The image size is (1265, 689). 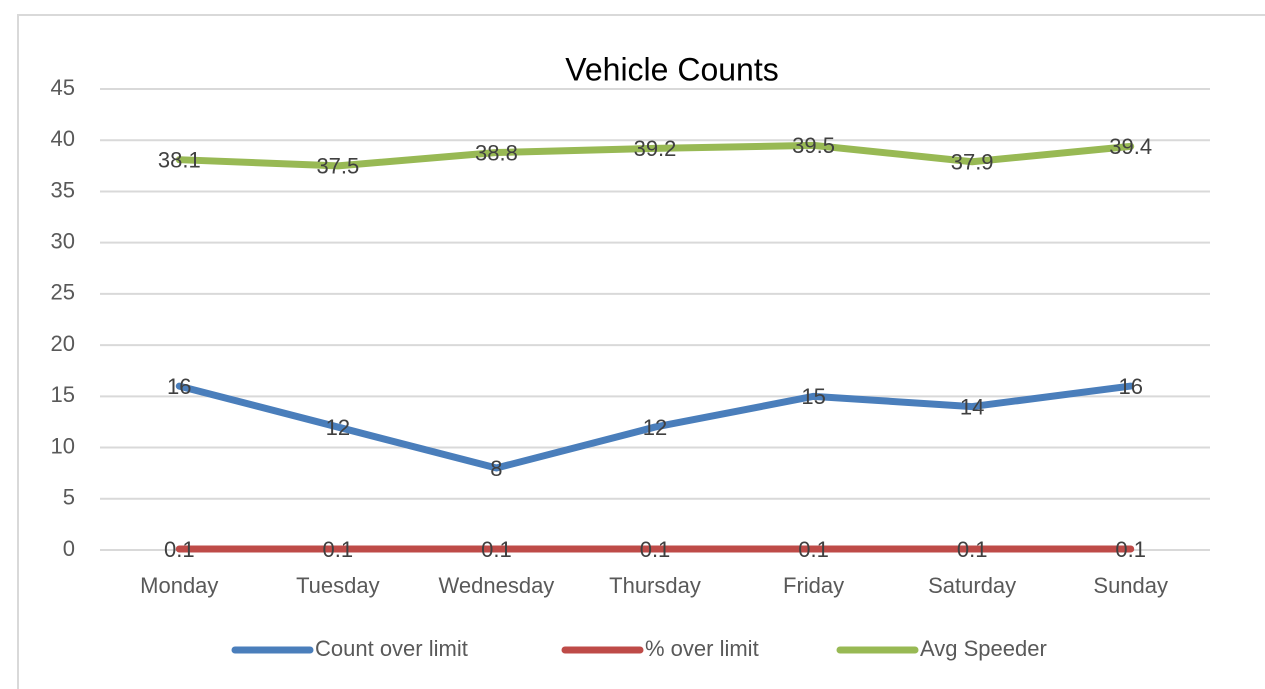 What do you see at coordinates (496, 152) in the screenshot?
I see `data-label: 38.8` at bounding box center [496, 152].